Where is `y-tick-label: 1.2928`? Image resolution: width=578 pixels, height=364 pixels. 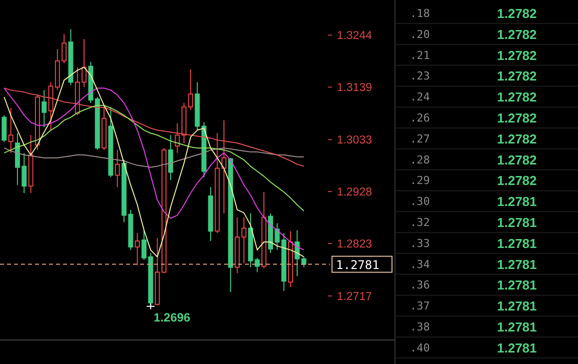 y-tick-label: 1.2928 is located at coordinates (354, 192).